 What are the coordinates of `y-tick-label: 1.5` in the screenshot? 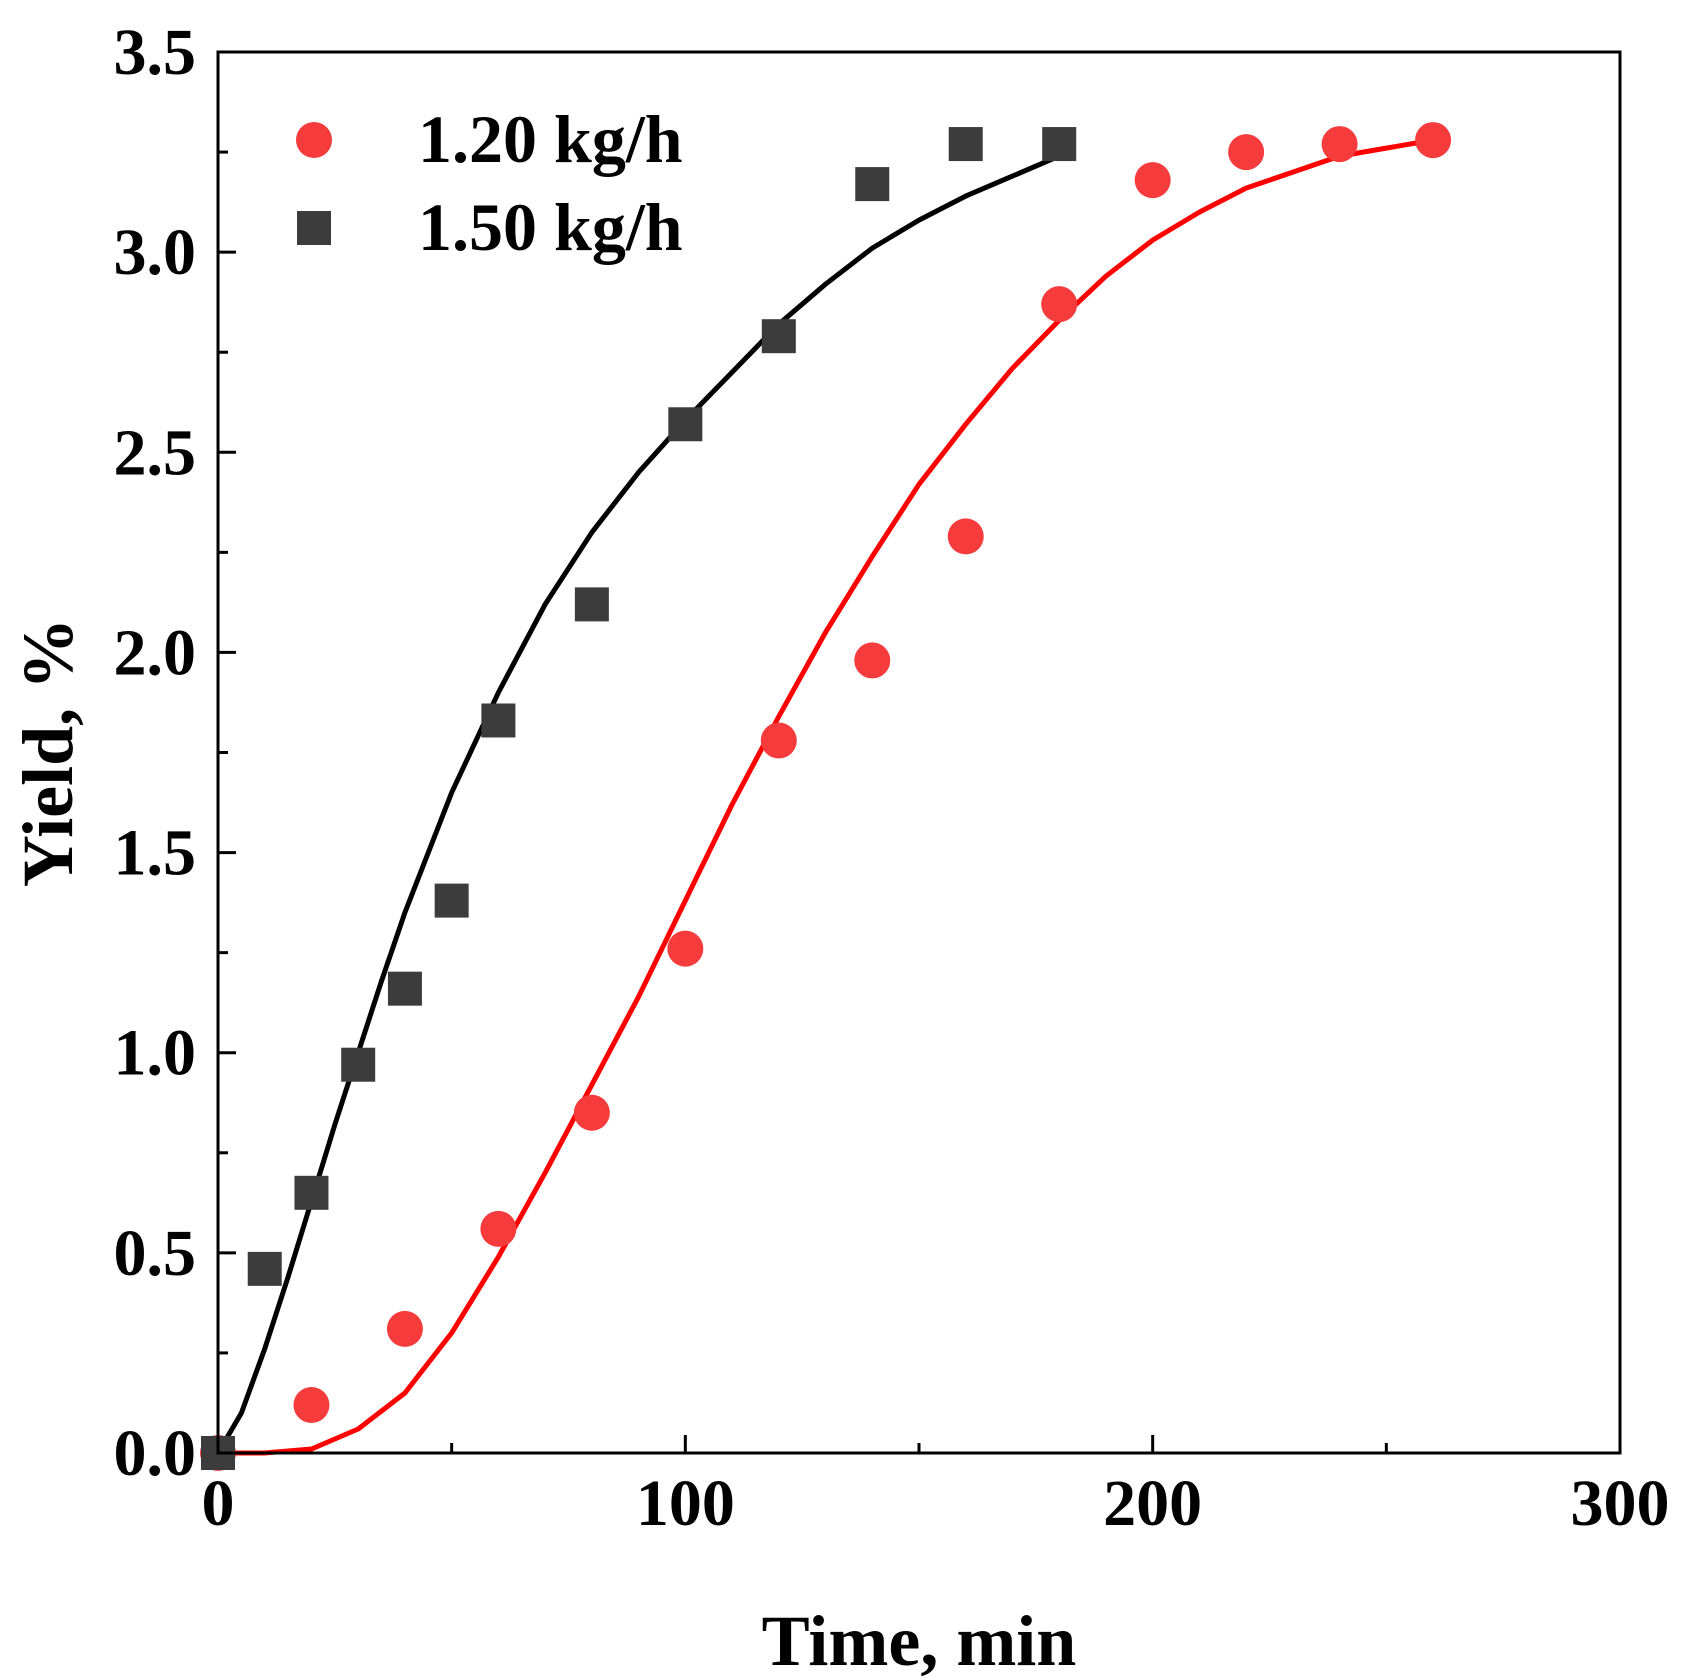 It's located at (155, 853).